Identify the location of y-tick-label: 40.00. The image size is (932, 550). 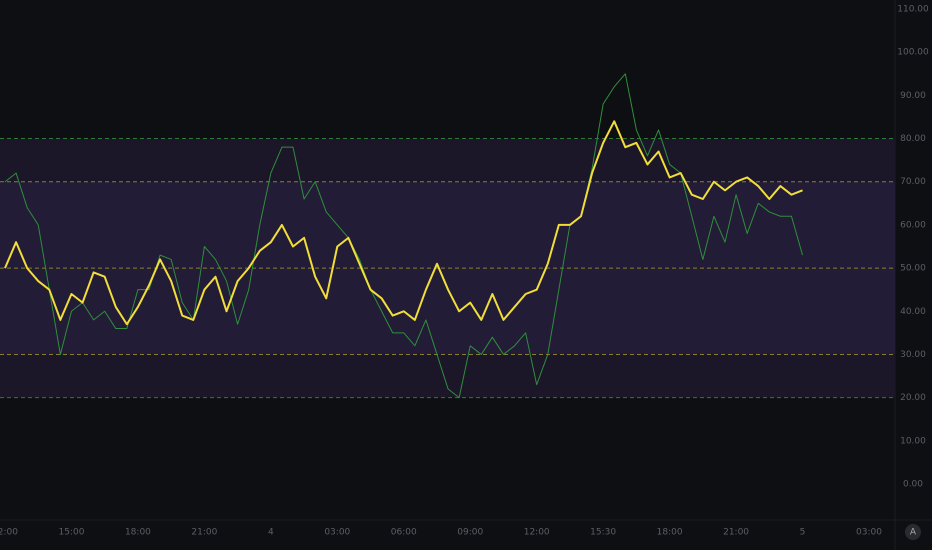
(913, 312).